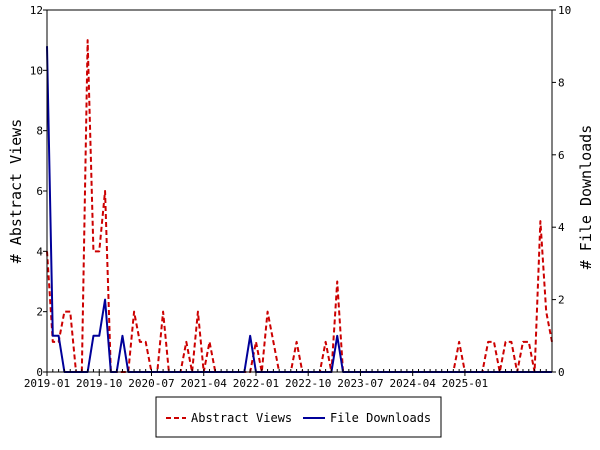 The width and height of the screenshot is (600, 450). Describe the element at coordinates (204, 383) in the screenshot. I see `x-tick-label: 2021-04` at that location.